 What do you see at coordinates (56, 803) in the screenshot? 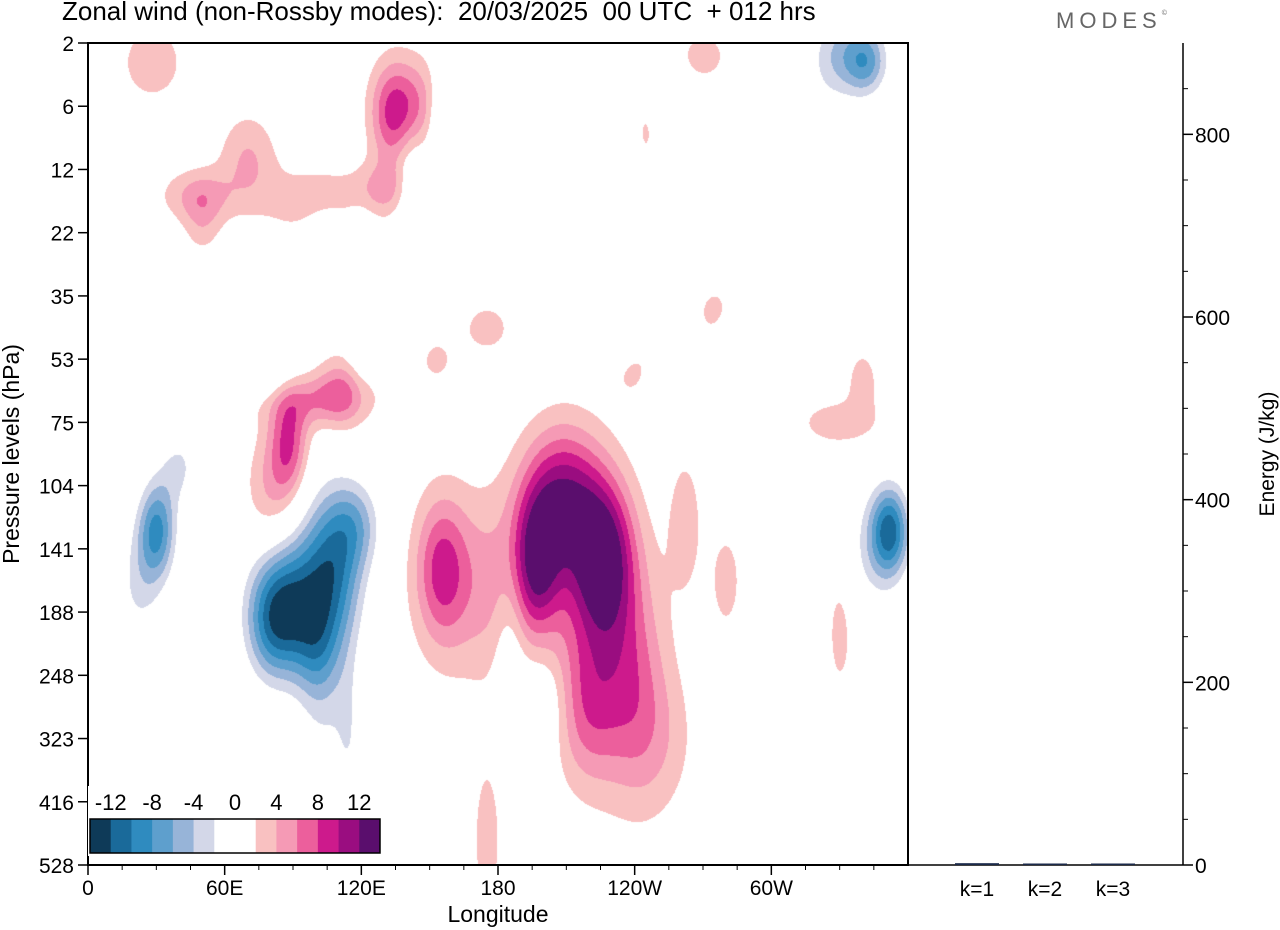
I see `y-tick-label: 416` at bounding box center [56, 803].